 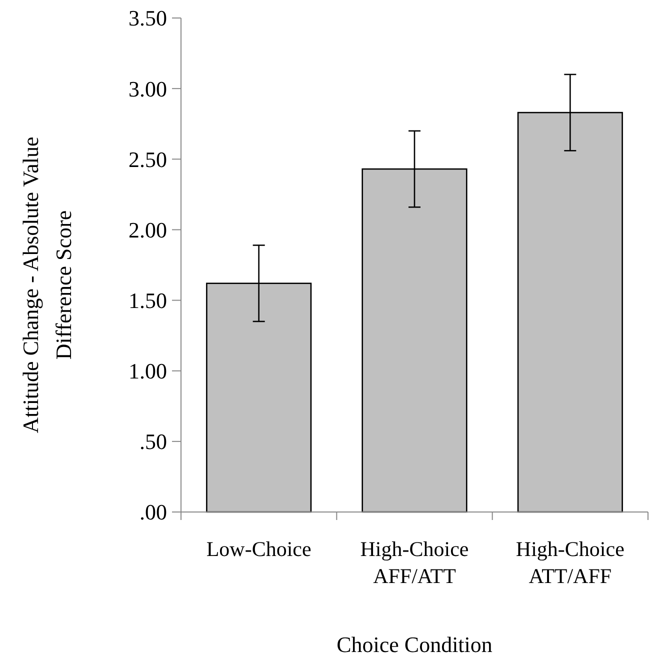 I want to click on x-tick-label: High-Choice ATT/AFF, so click(x=570, y=562).